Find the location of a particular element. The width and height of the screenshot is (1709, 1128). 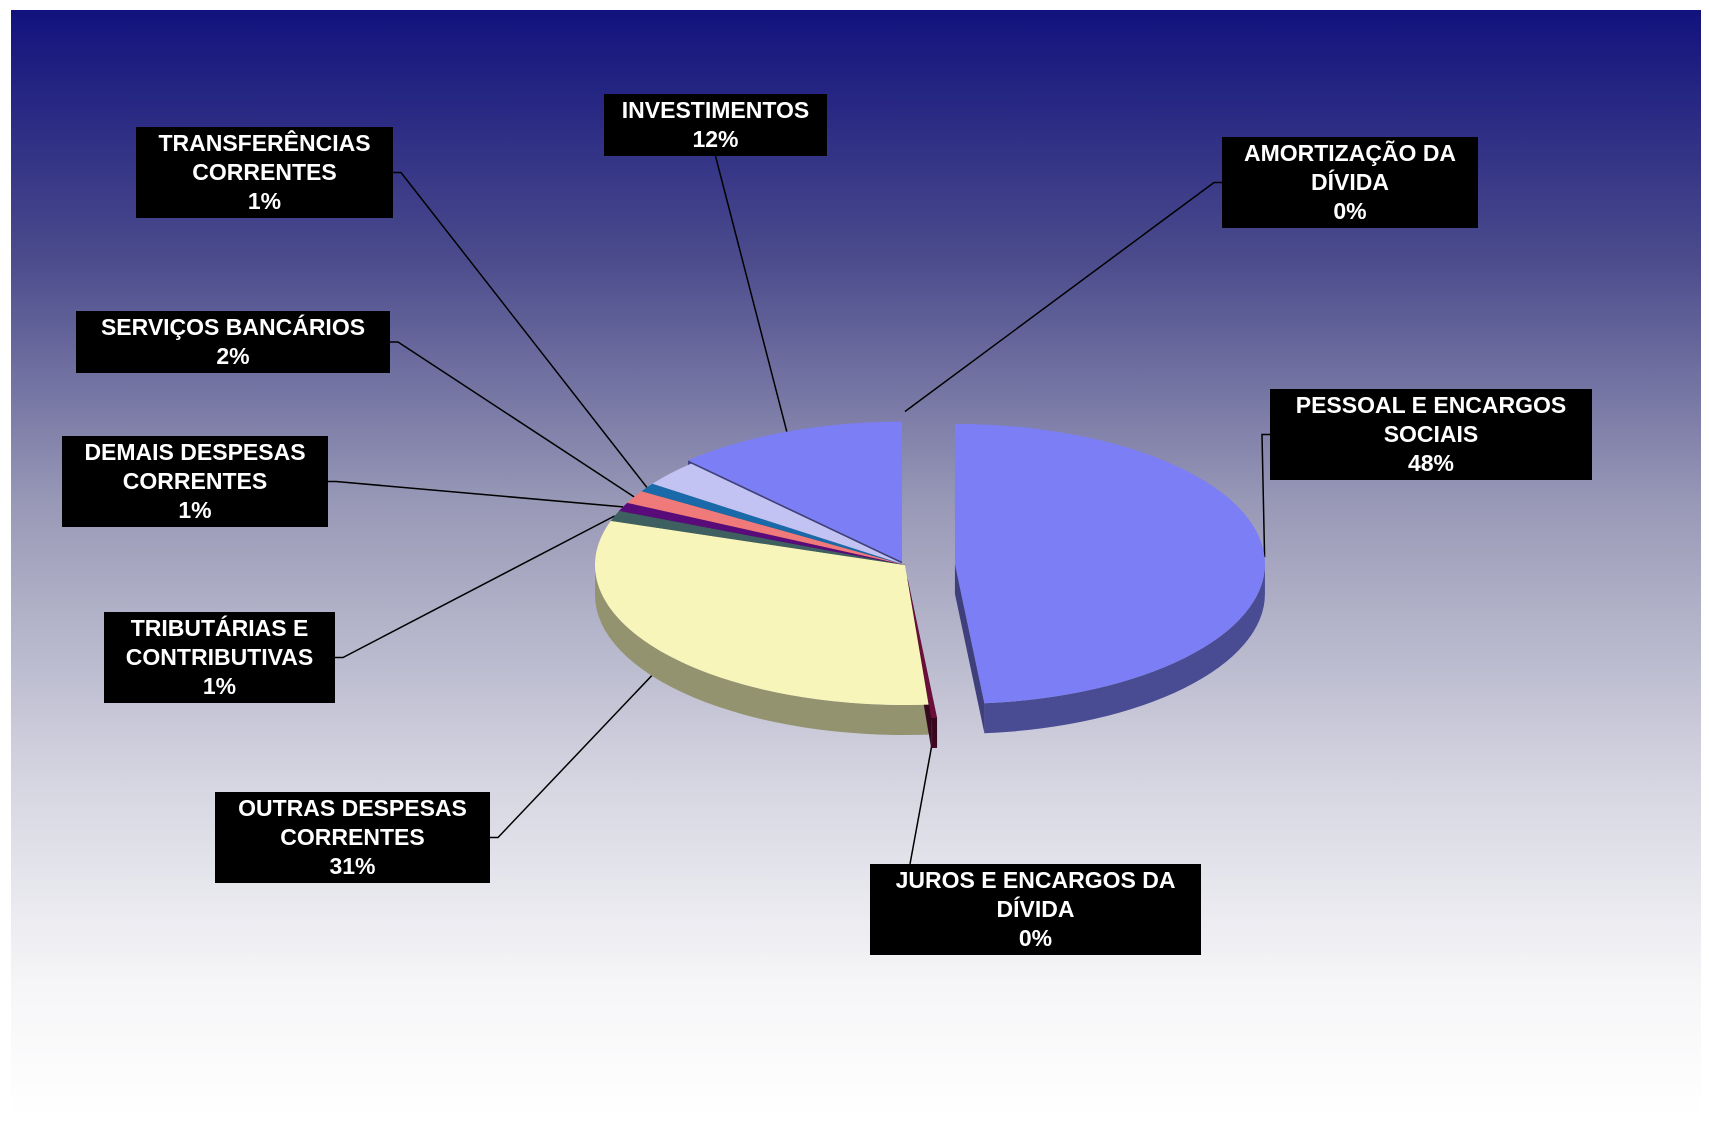

leader-line-transferencias is located at coordinates (520, 329).